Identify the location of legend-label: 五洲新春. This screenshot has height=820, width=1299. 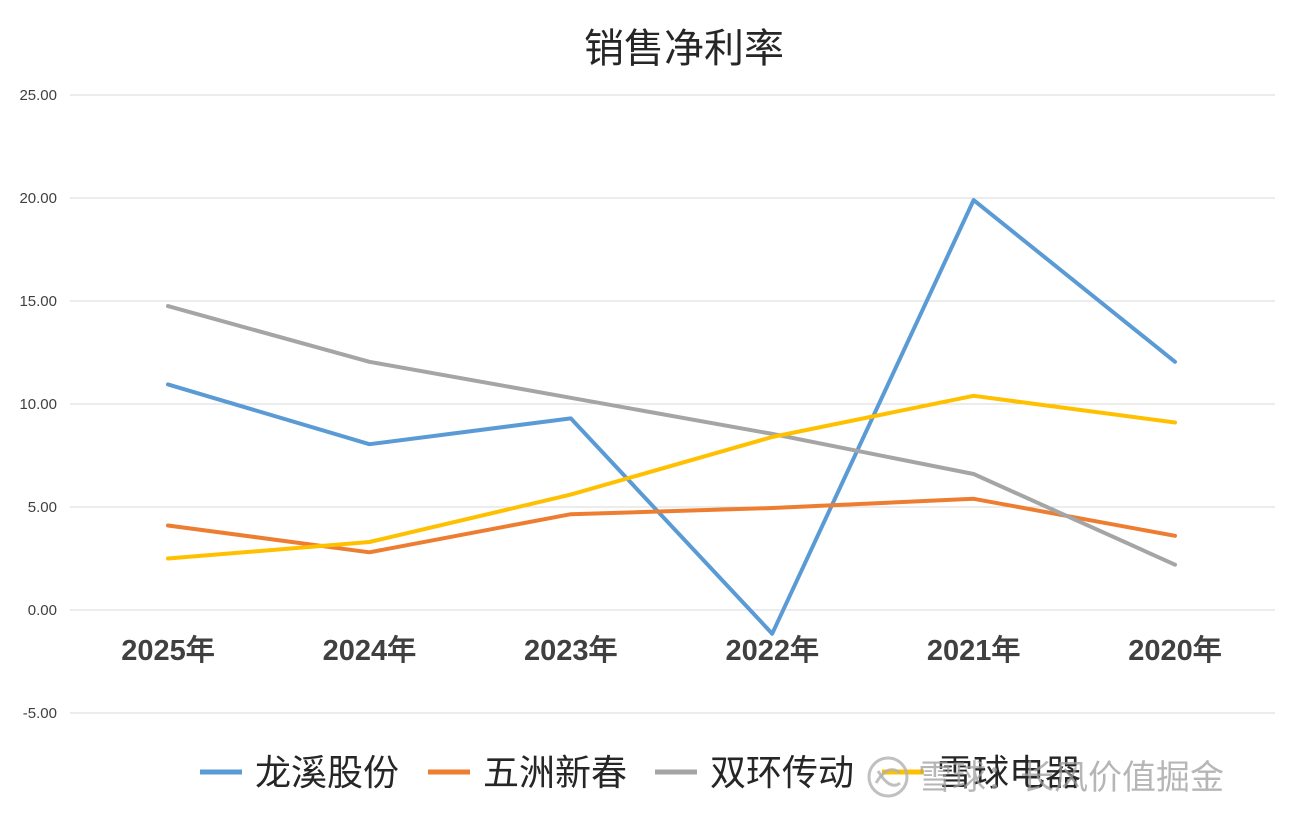
(555, 773).